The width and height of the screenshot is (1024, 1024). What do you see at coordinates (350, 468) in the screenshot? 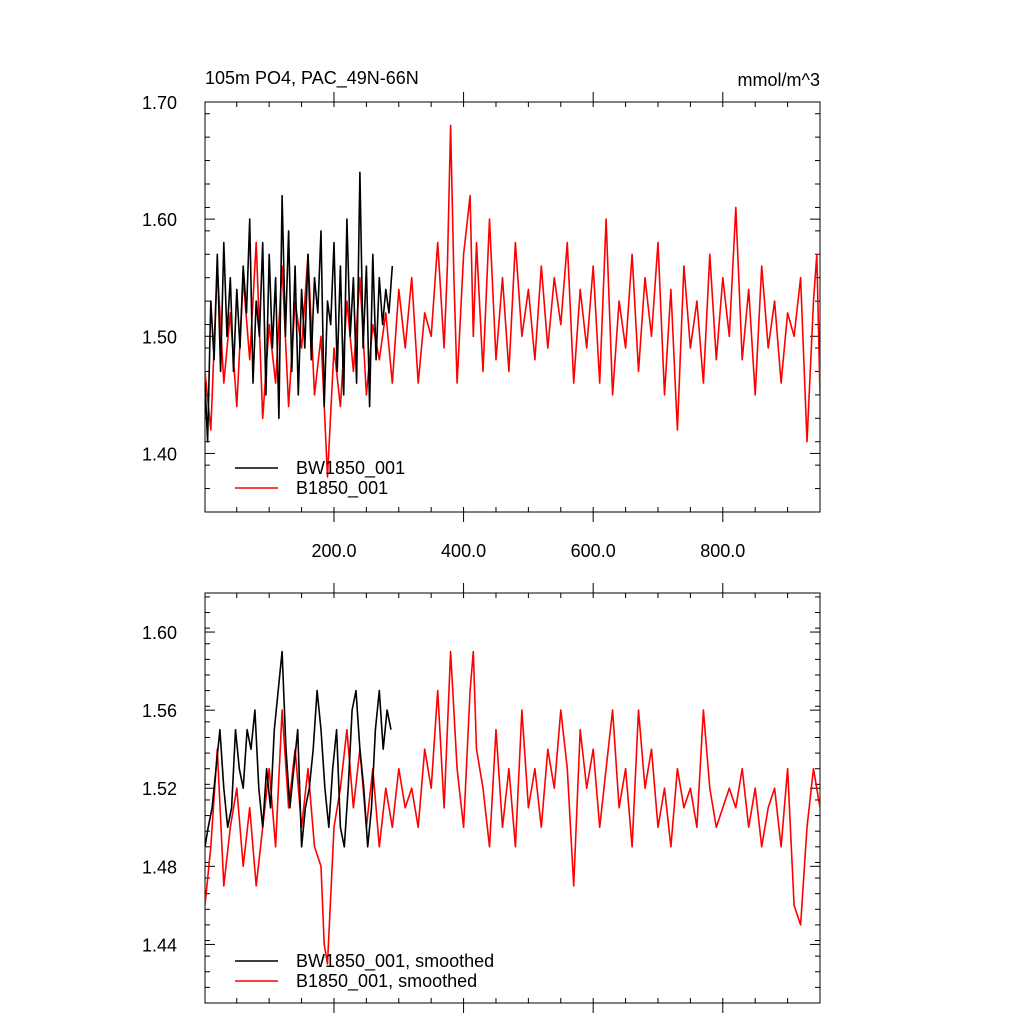
I see `legend-label: BW1850_001` at bounding box center [350, 468].